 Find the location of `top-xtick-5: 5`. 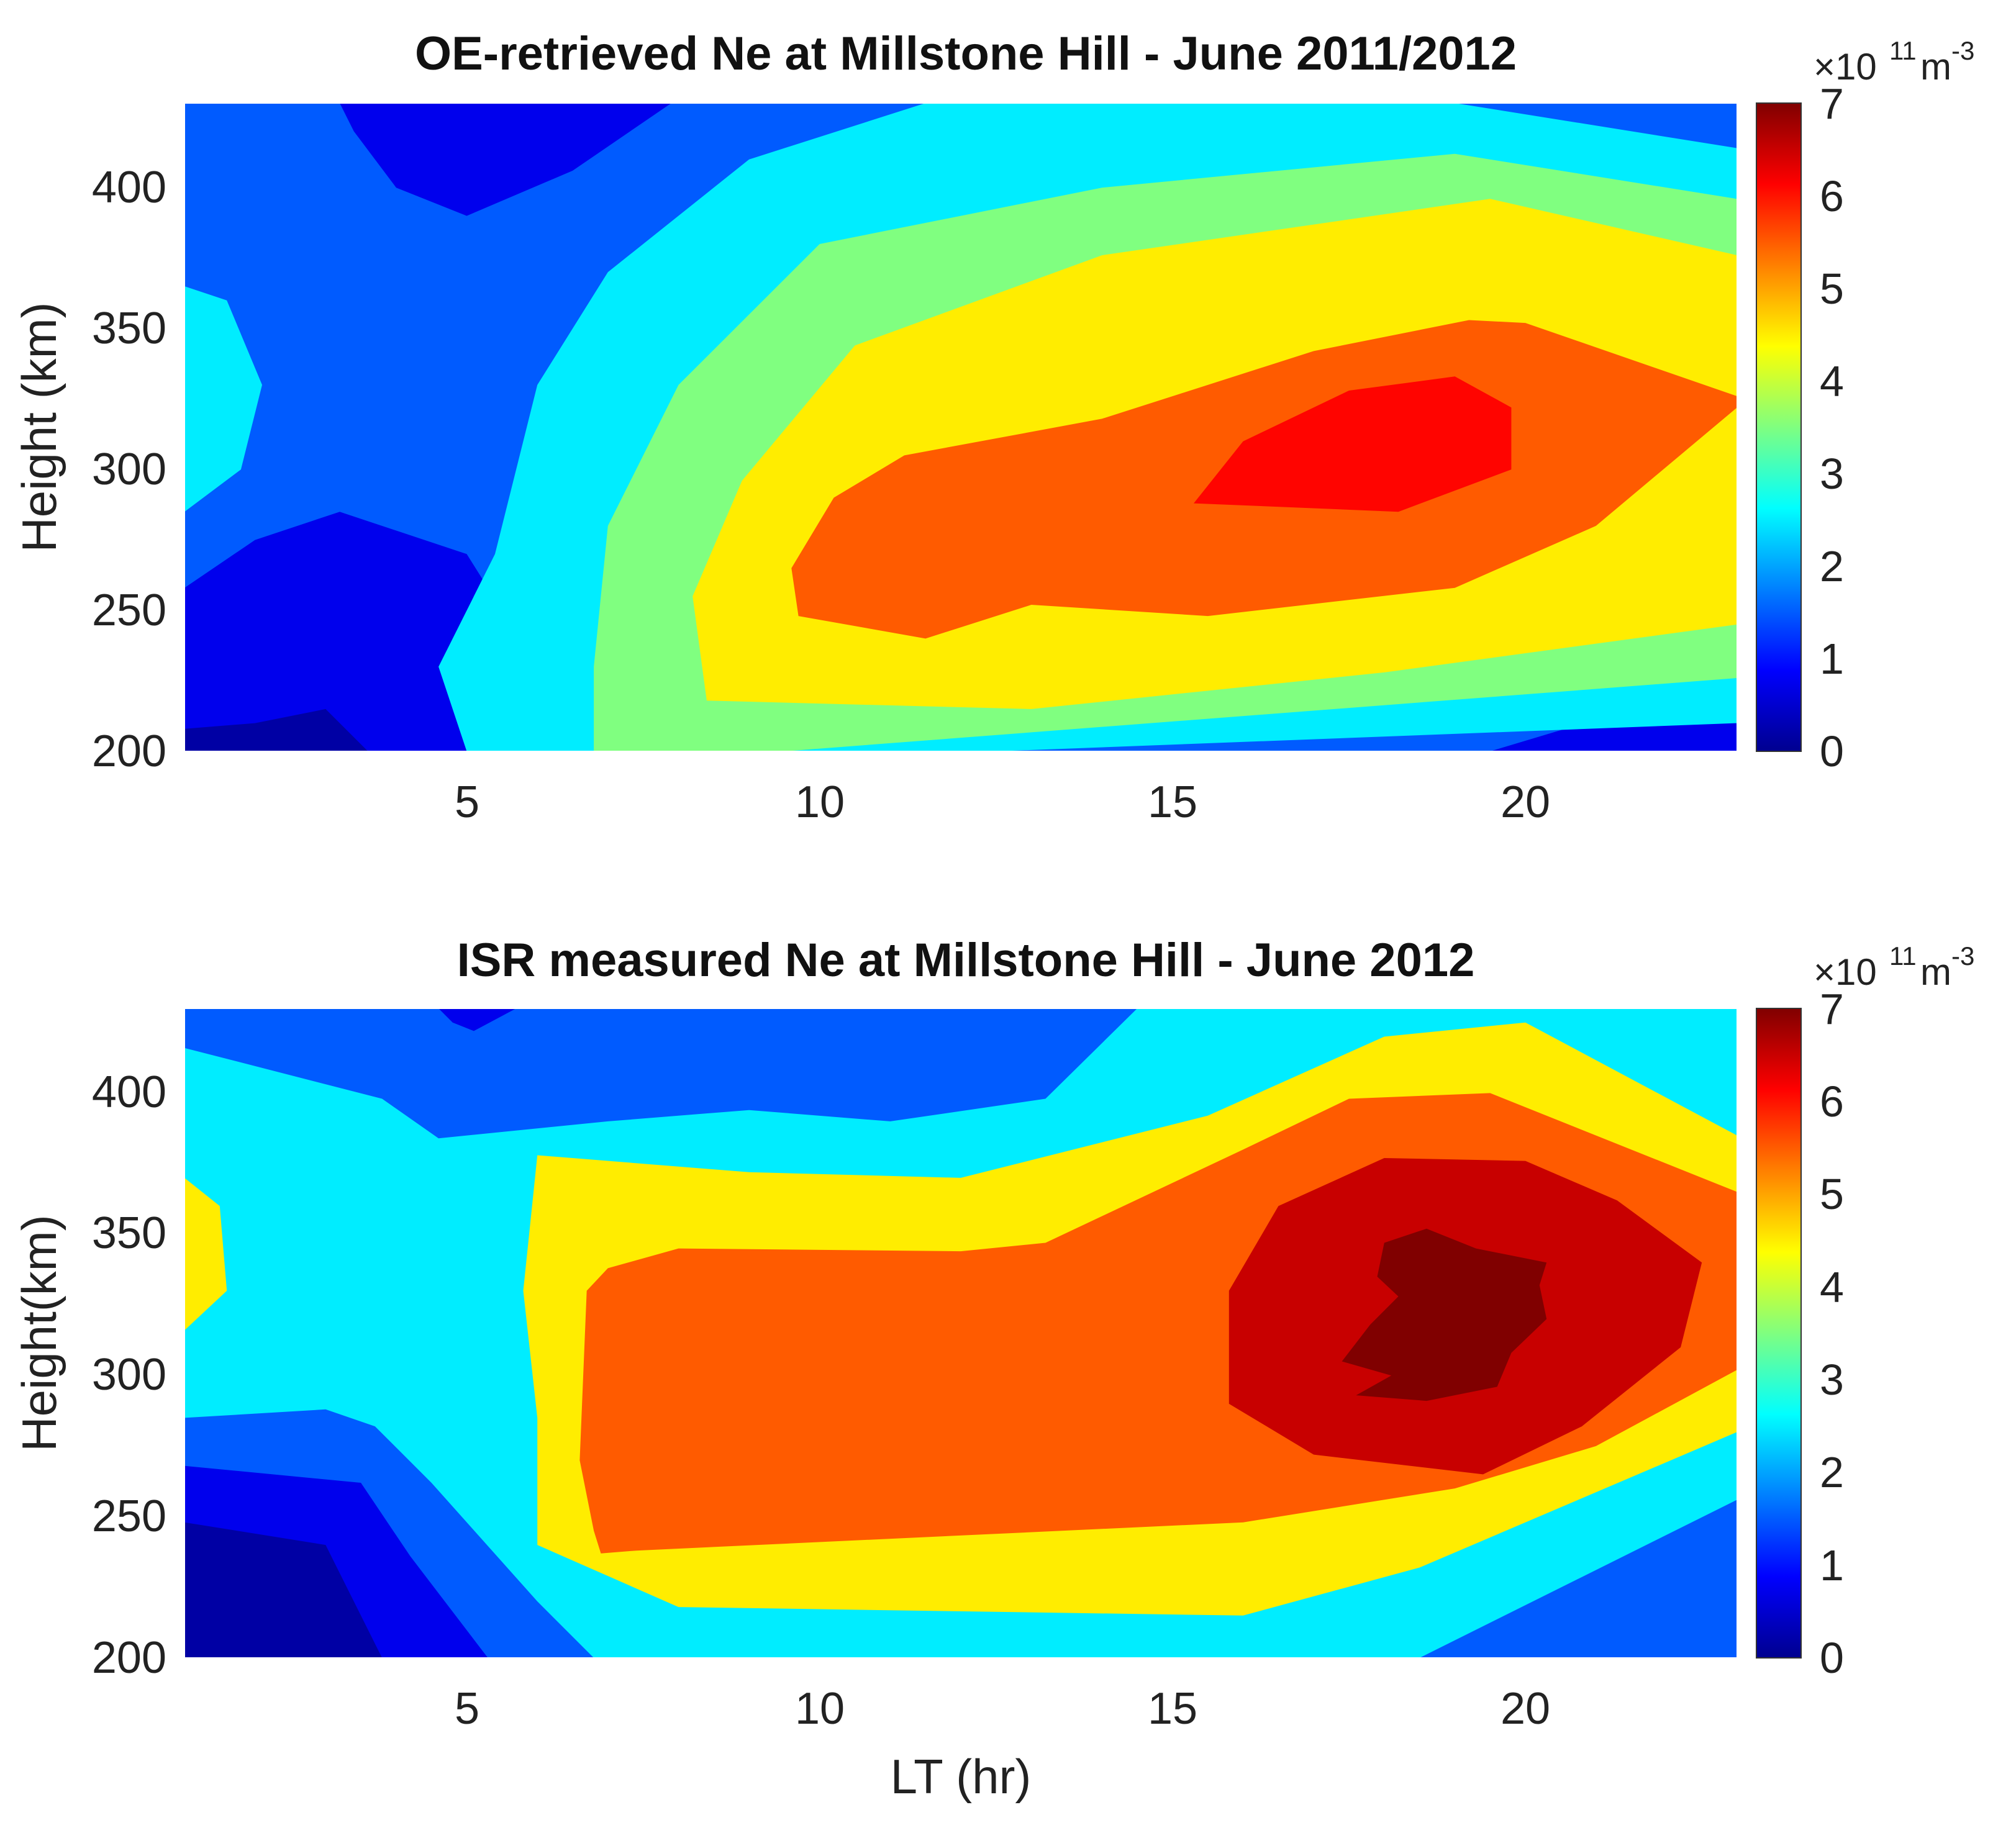

top-xtick-5: 5 is located at coordinates (467, 802).